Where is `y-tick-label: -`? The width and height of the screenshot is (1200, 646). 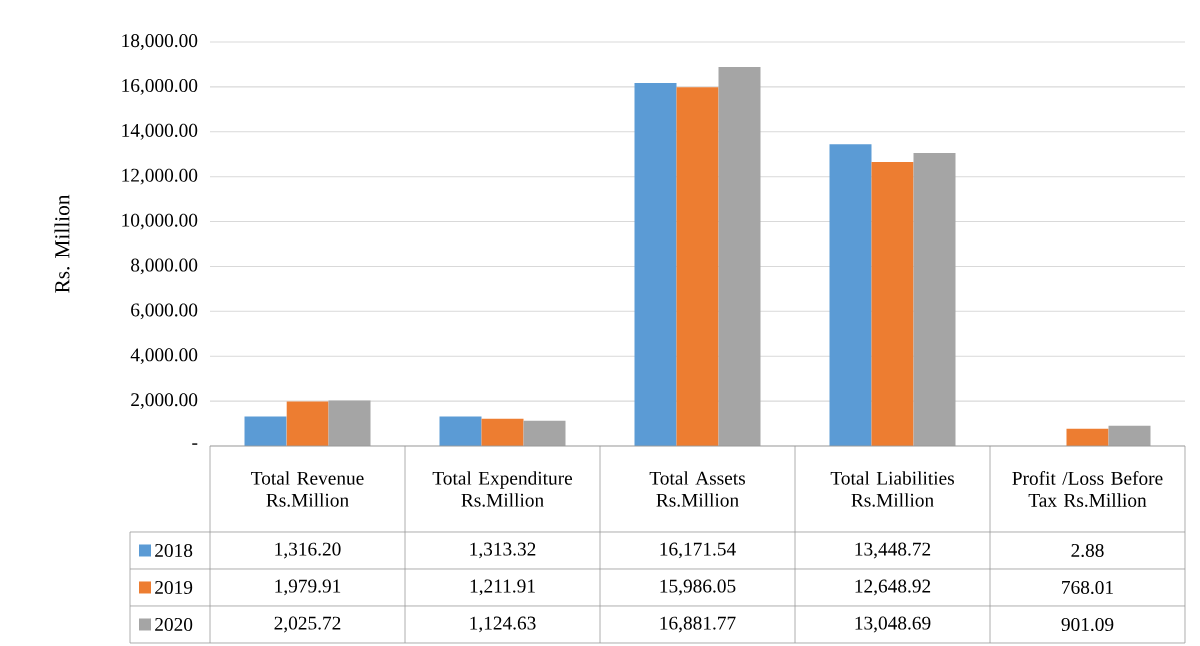
y-tick-label: - is located at coordinates (195, 444).